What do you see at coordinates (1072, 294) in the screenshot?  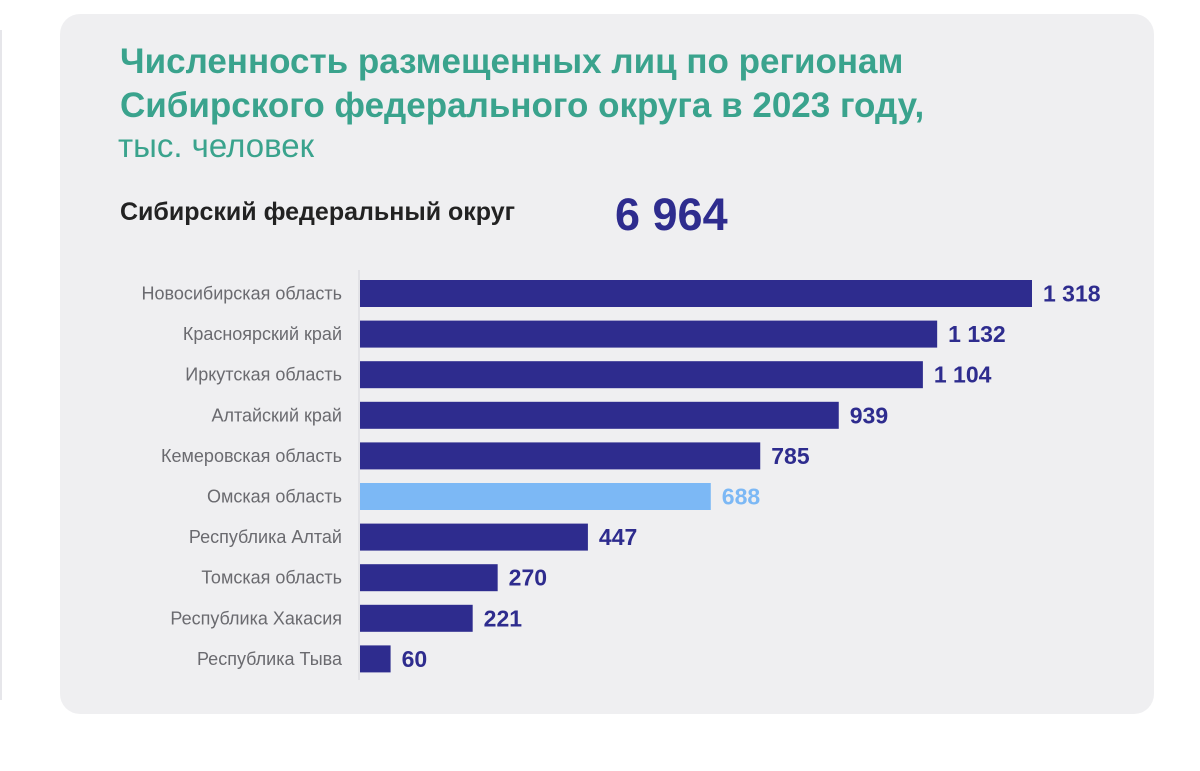 I see `value-label: 1 318` at bounding box center [1072, 294].